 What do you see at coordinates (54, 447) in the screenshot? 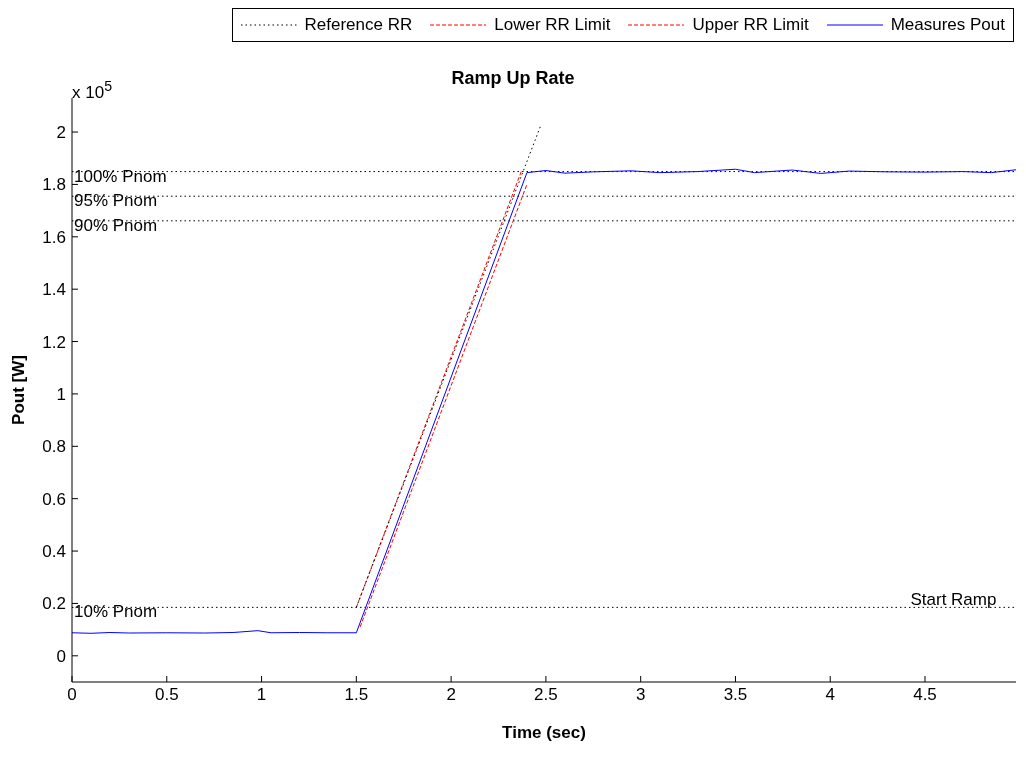
I see `y-tick-label: 0.8` at bounding box center [54, 447].